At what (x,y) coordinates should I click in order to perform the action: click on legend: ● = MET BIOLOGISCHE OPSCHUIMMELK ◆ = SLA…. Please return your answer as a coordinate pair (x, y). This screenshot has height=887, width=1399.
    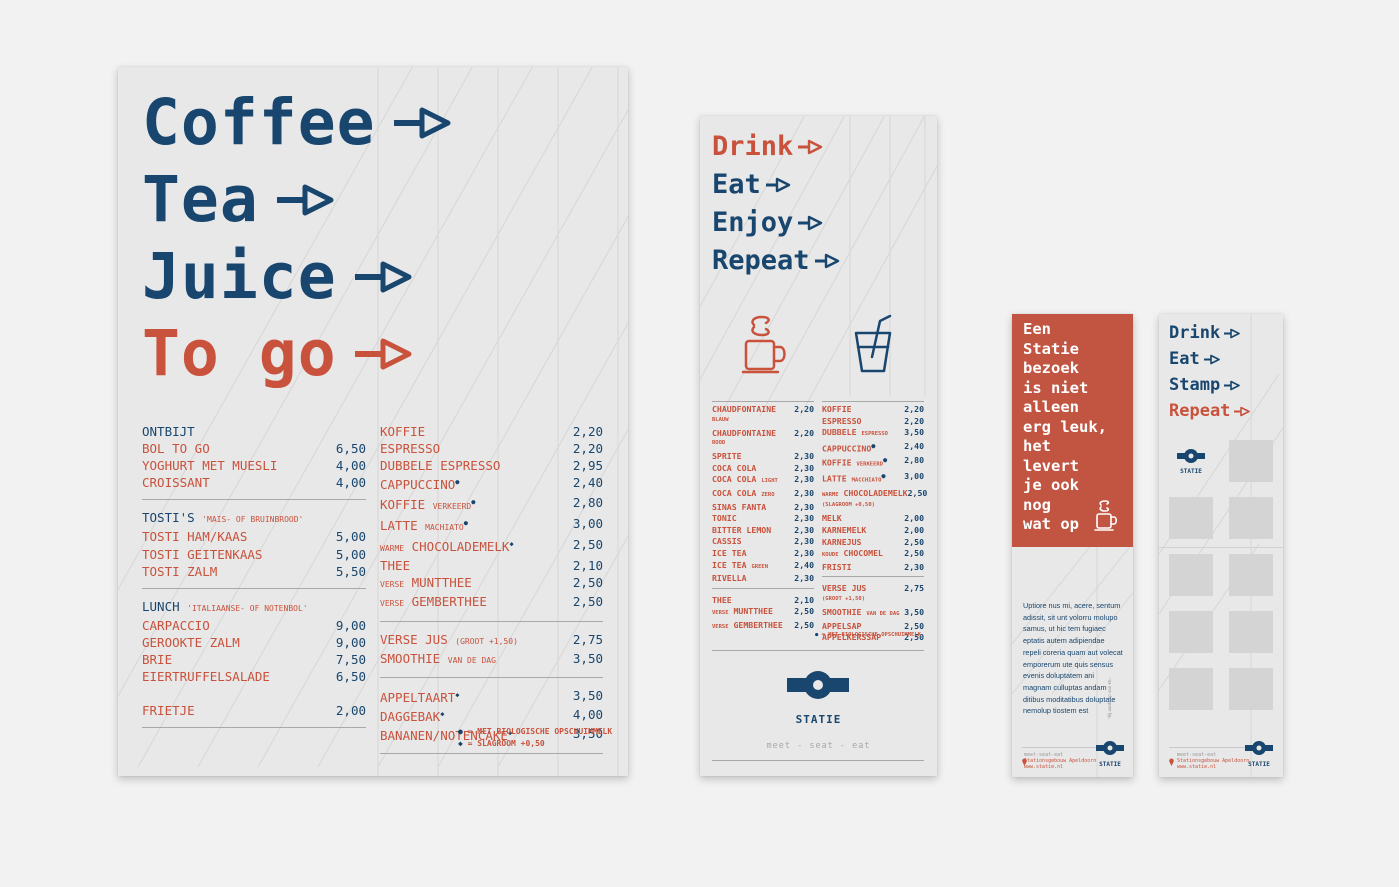
    Looking at the image, I should click on (535, 737).